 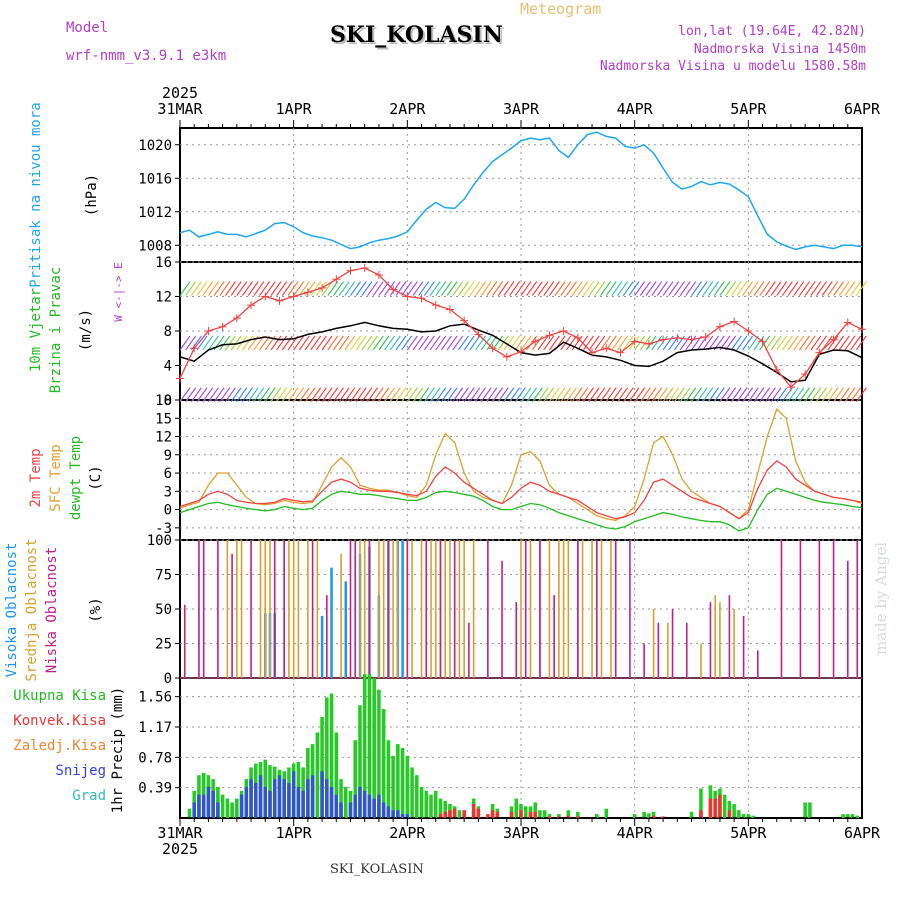 I want to click on wind-ylabel: (m/s), so click(x=86, y=330).